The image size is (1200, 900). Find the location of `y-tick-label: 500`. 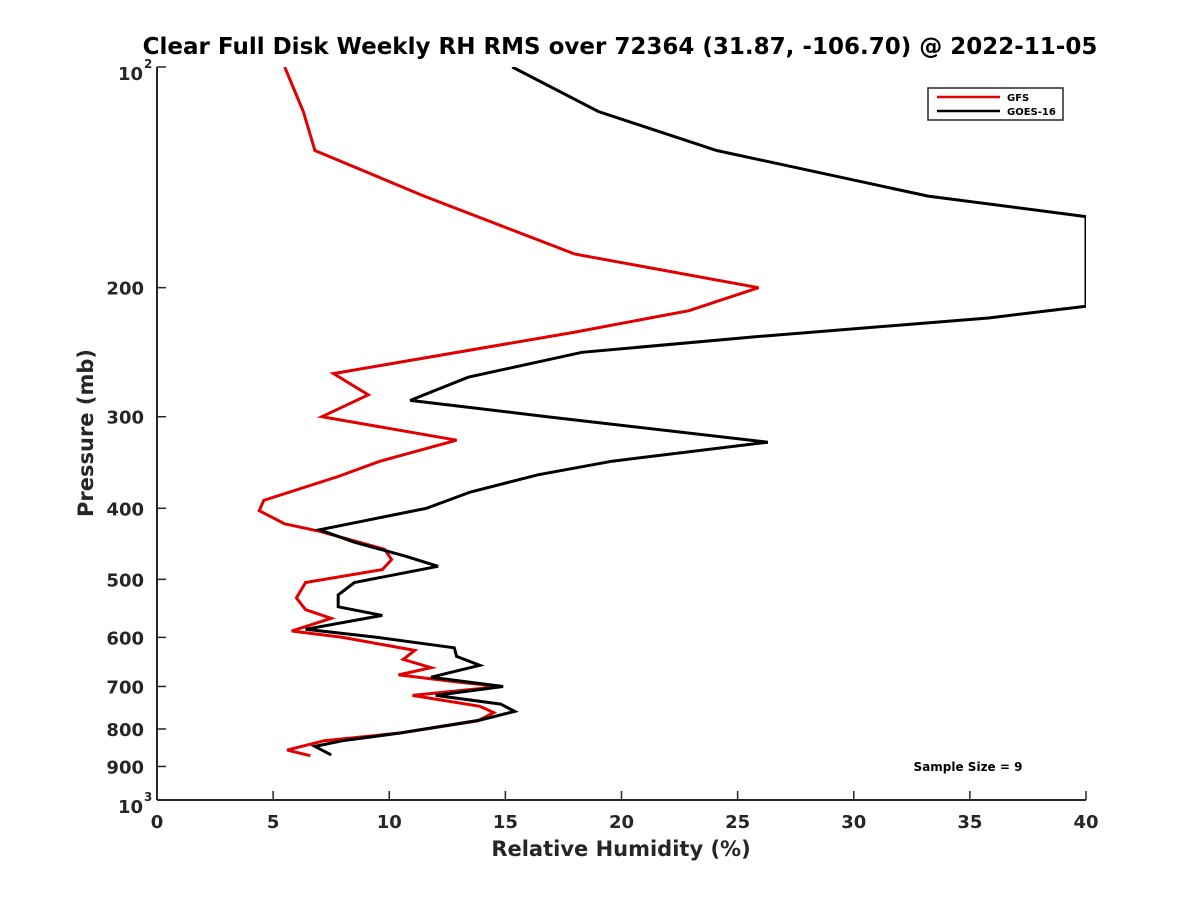

y-tick-label: 500 is located at coordinates (125, 580).